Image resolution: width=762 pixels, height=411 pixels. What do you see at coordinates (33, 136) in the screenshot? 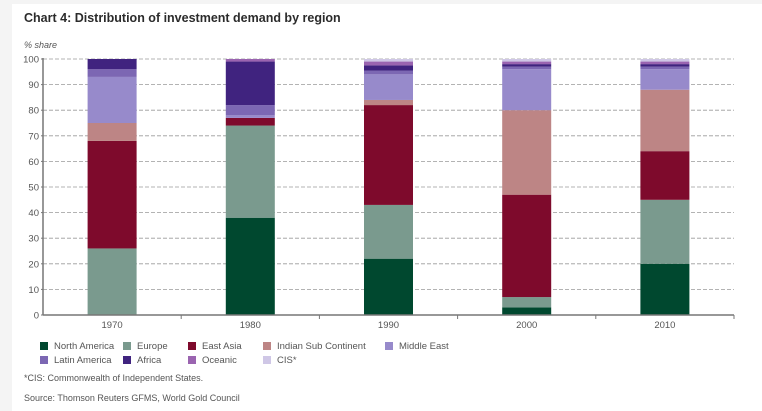
I see `y-tick-label: 70` at bounding box center [33, 136].